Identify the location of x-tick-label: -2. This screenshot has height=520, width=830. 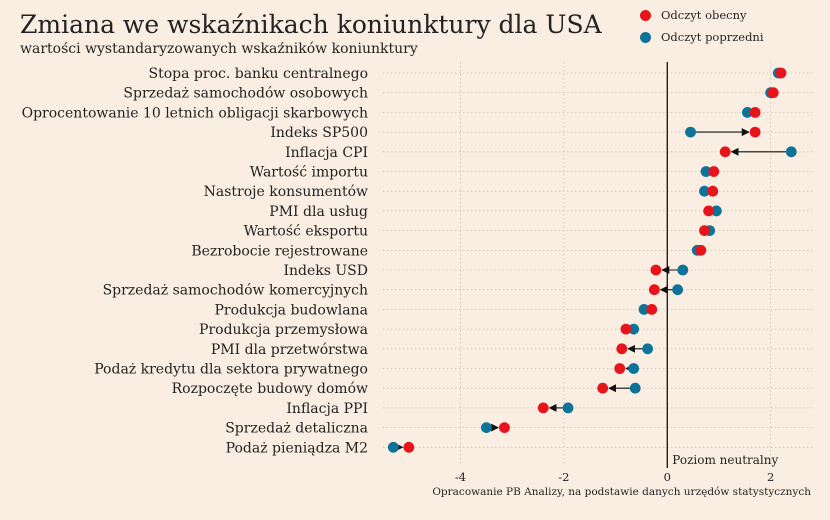
(563, 477).